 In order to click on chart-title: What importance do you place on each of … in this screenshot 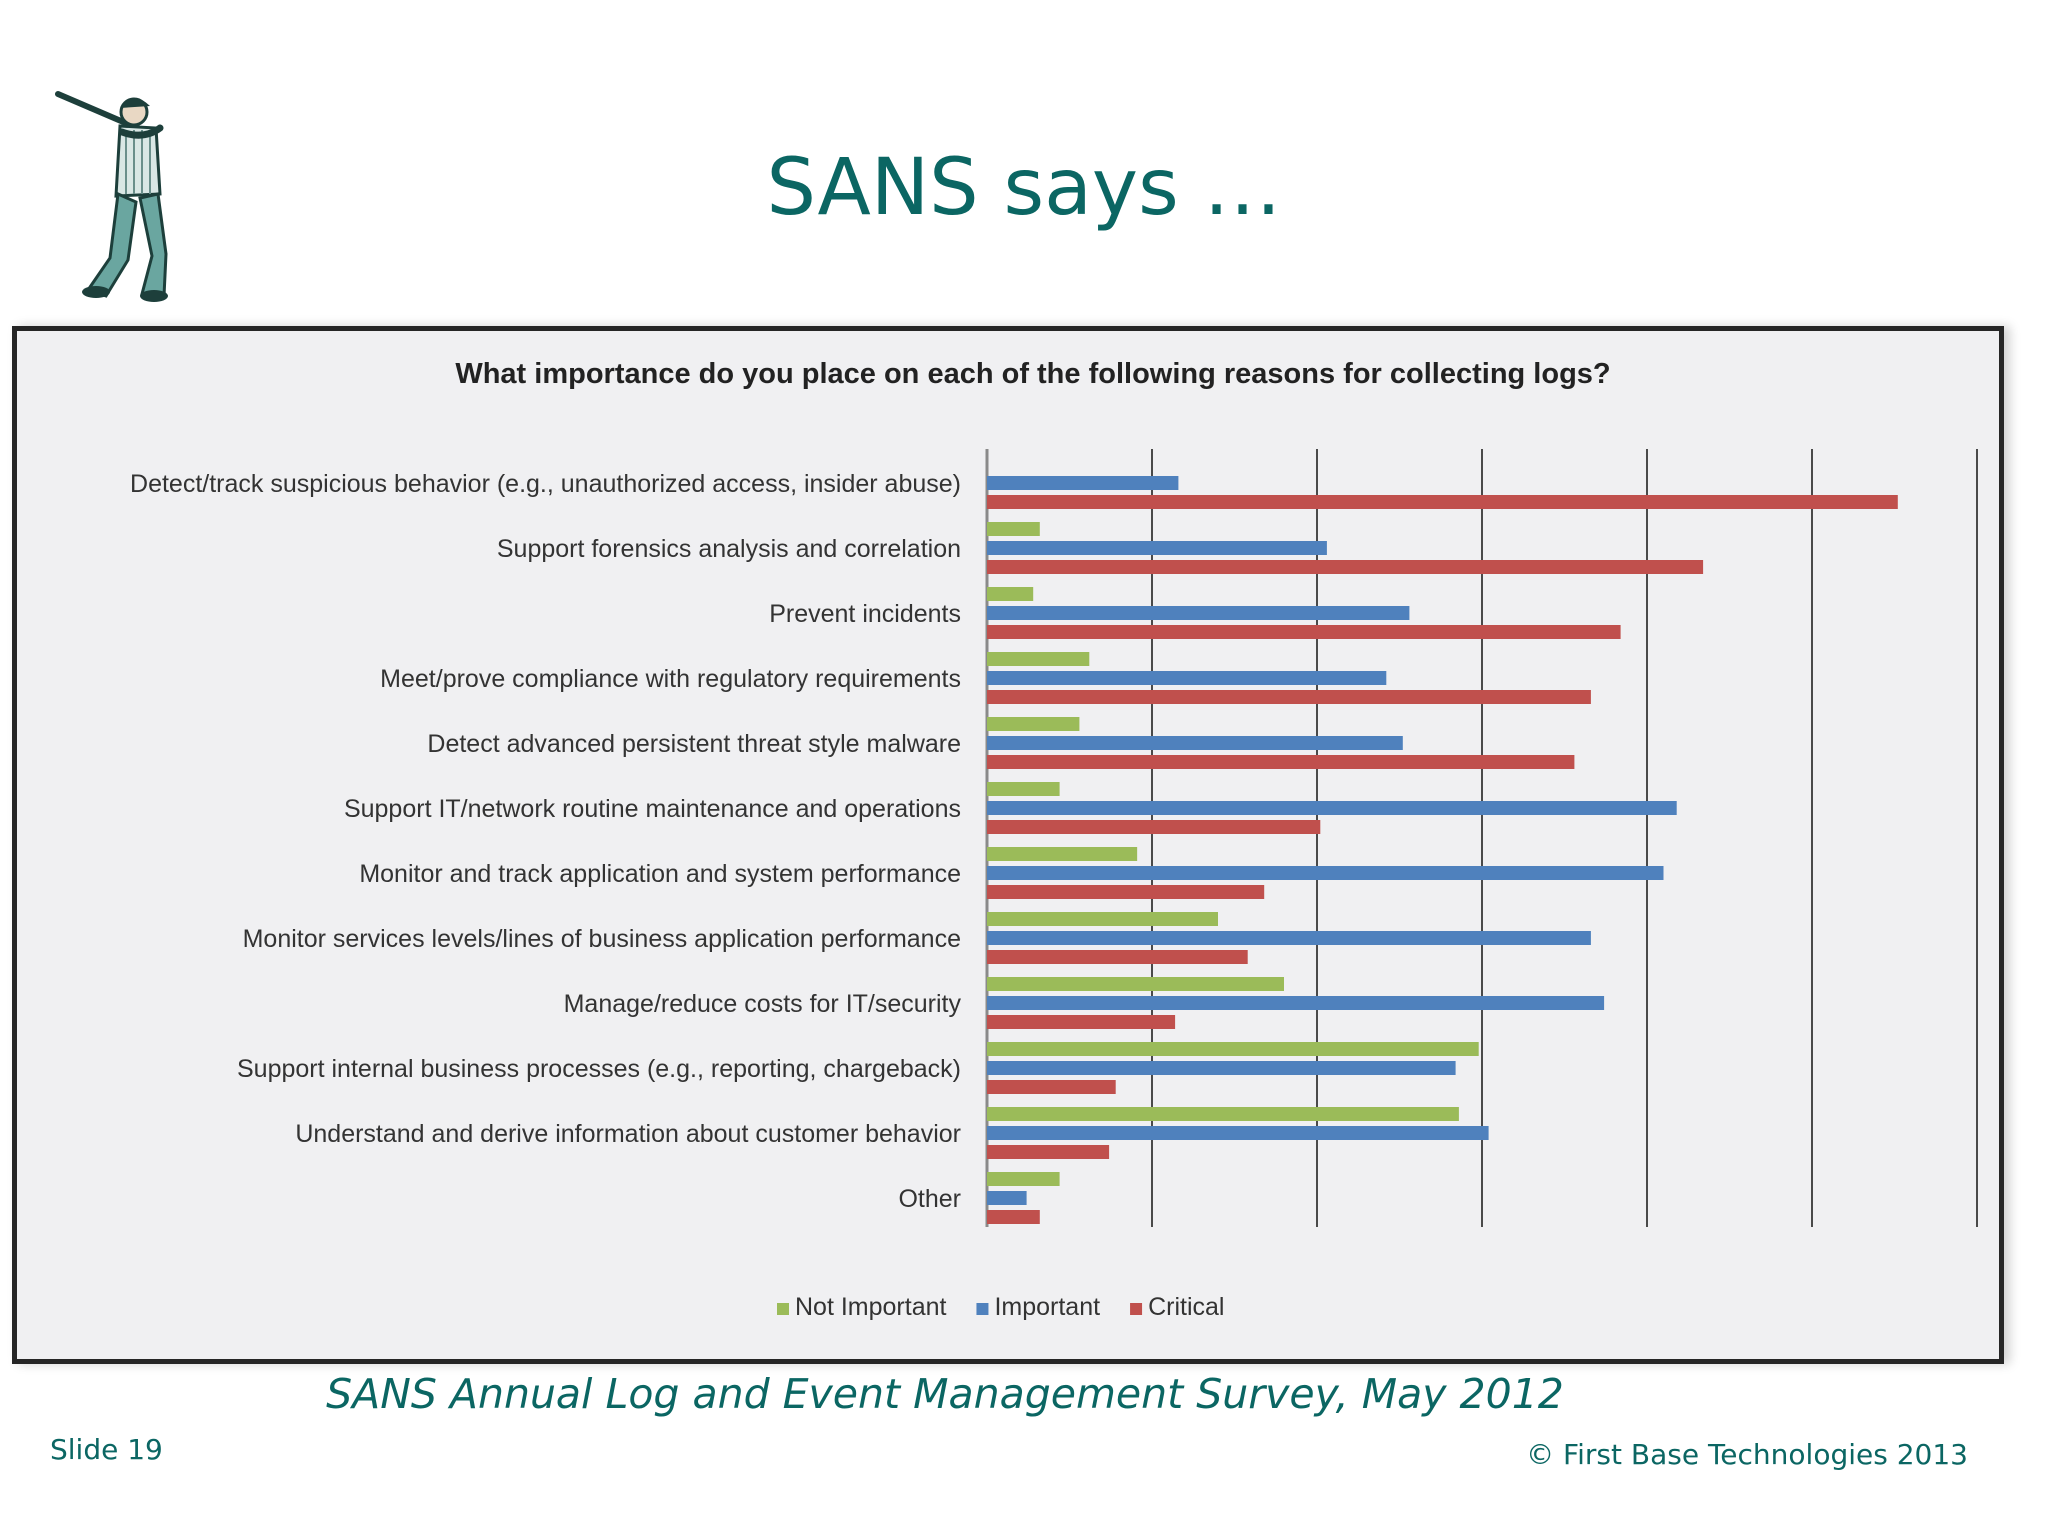, I will do `click(1032, 374)`.